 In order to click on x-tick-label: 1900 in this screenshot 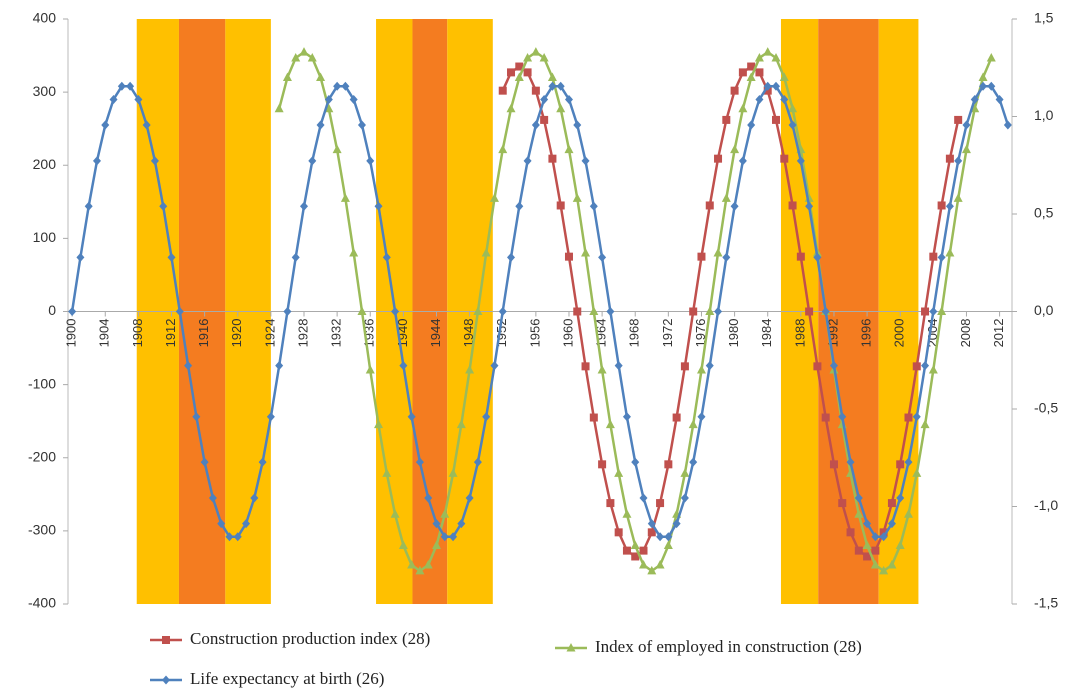, I will do `click(71, 333)`.